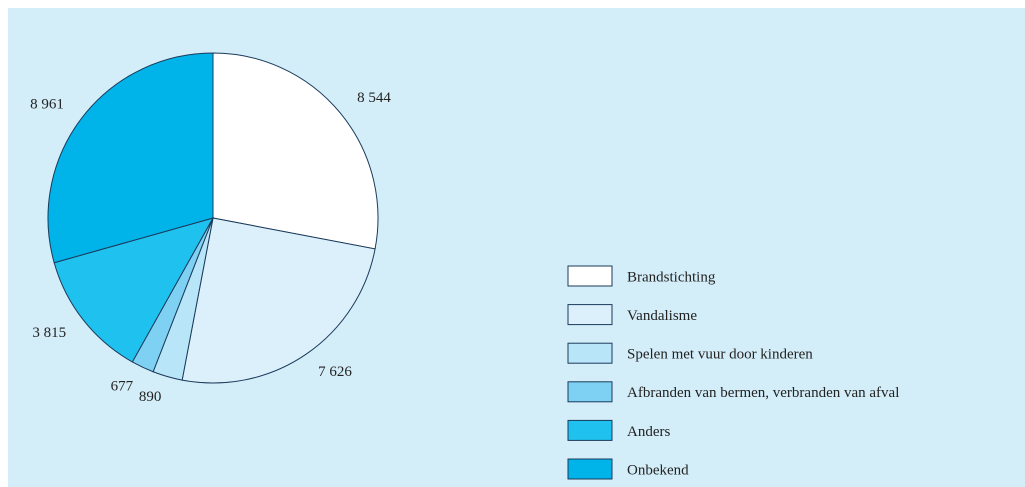  Describe the element at coordinates (47, 105) in the screenshot. I see `data-label: 8 961` at that location.